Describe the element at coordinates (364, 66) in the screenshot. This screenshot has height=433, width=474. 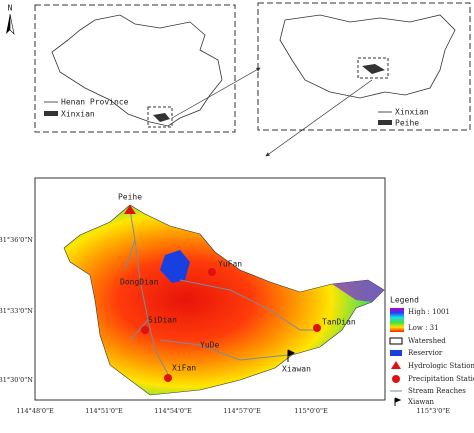
I see `county-panel: Xinxian Peihe` at that location.